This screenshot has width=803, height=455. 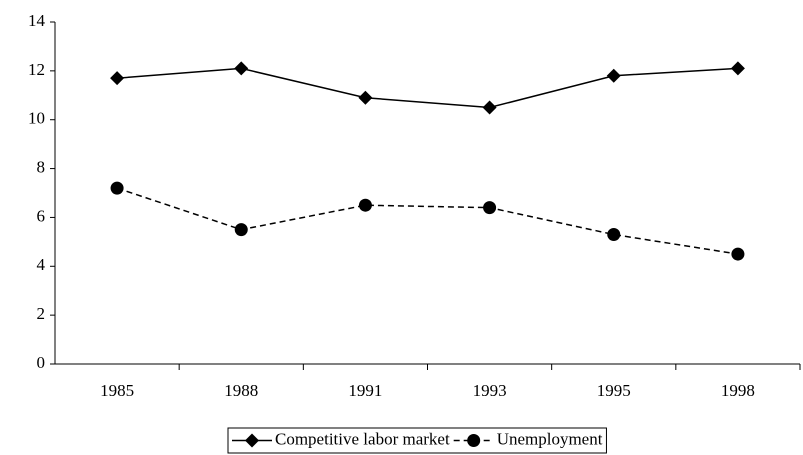 What do you see at coordinates (37, 20) in the screenshot?
I see `y-tick-label: 14` at bounding box center [37, 20].